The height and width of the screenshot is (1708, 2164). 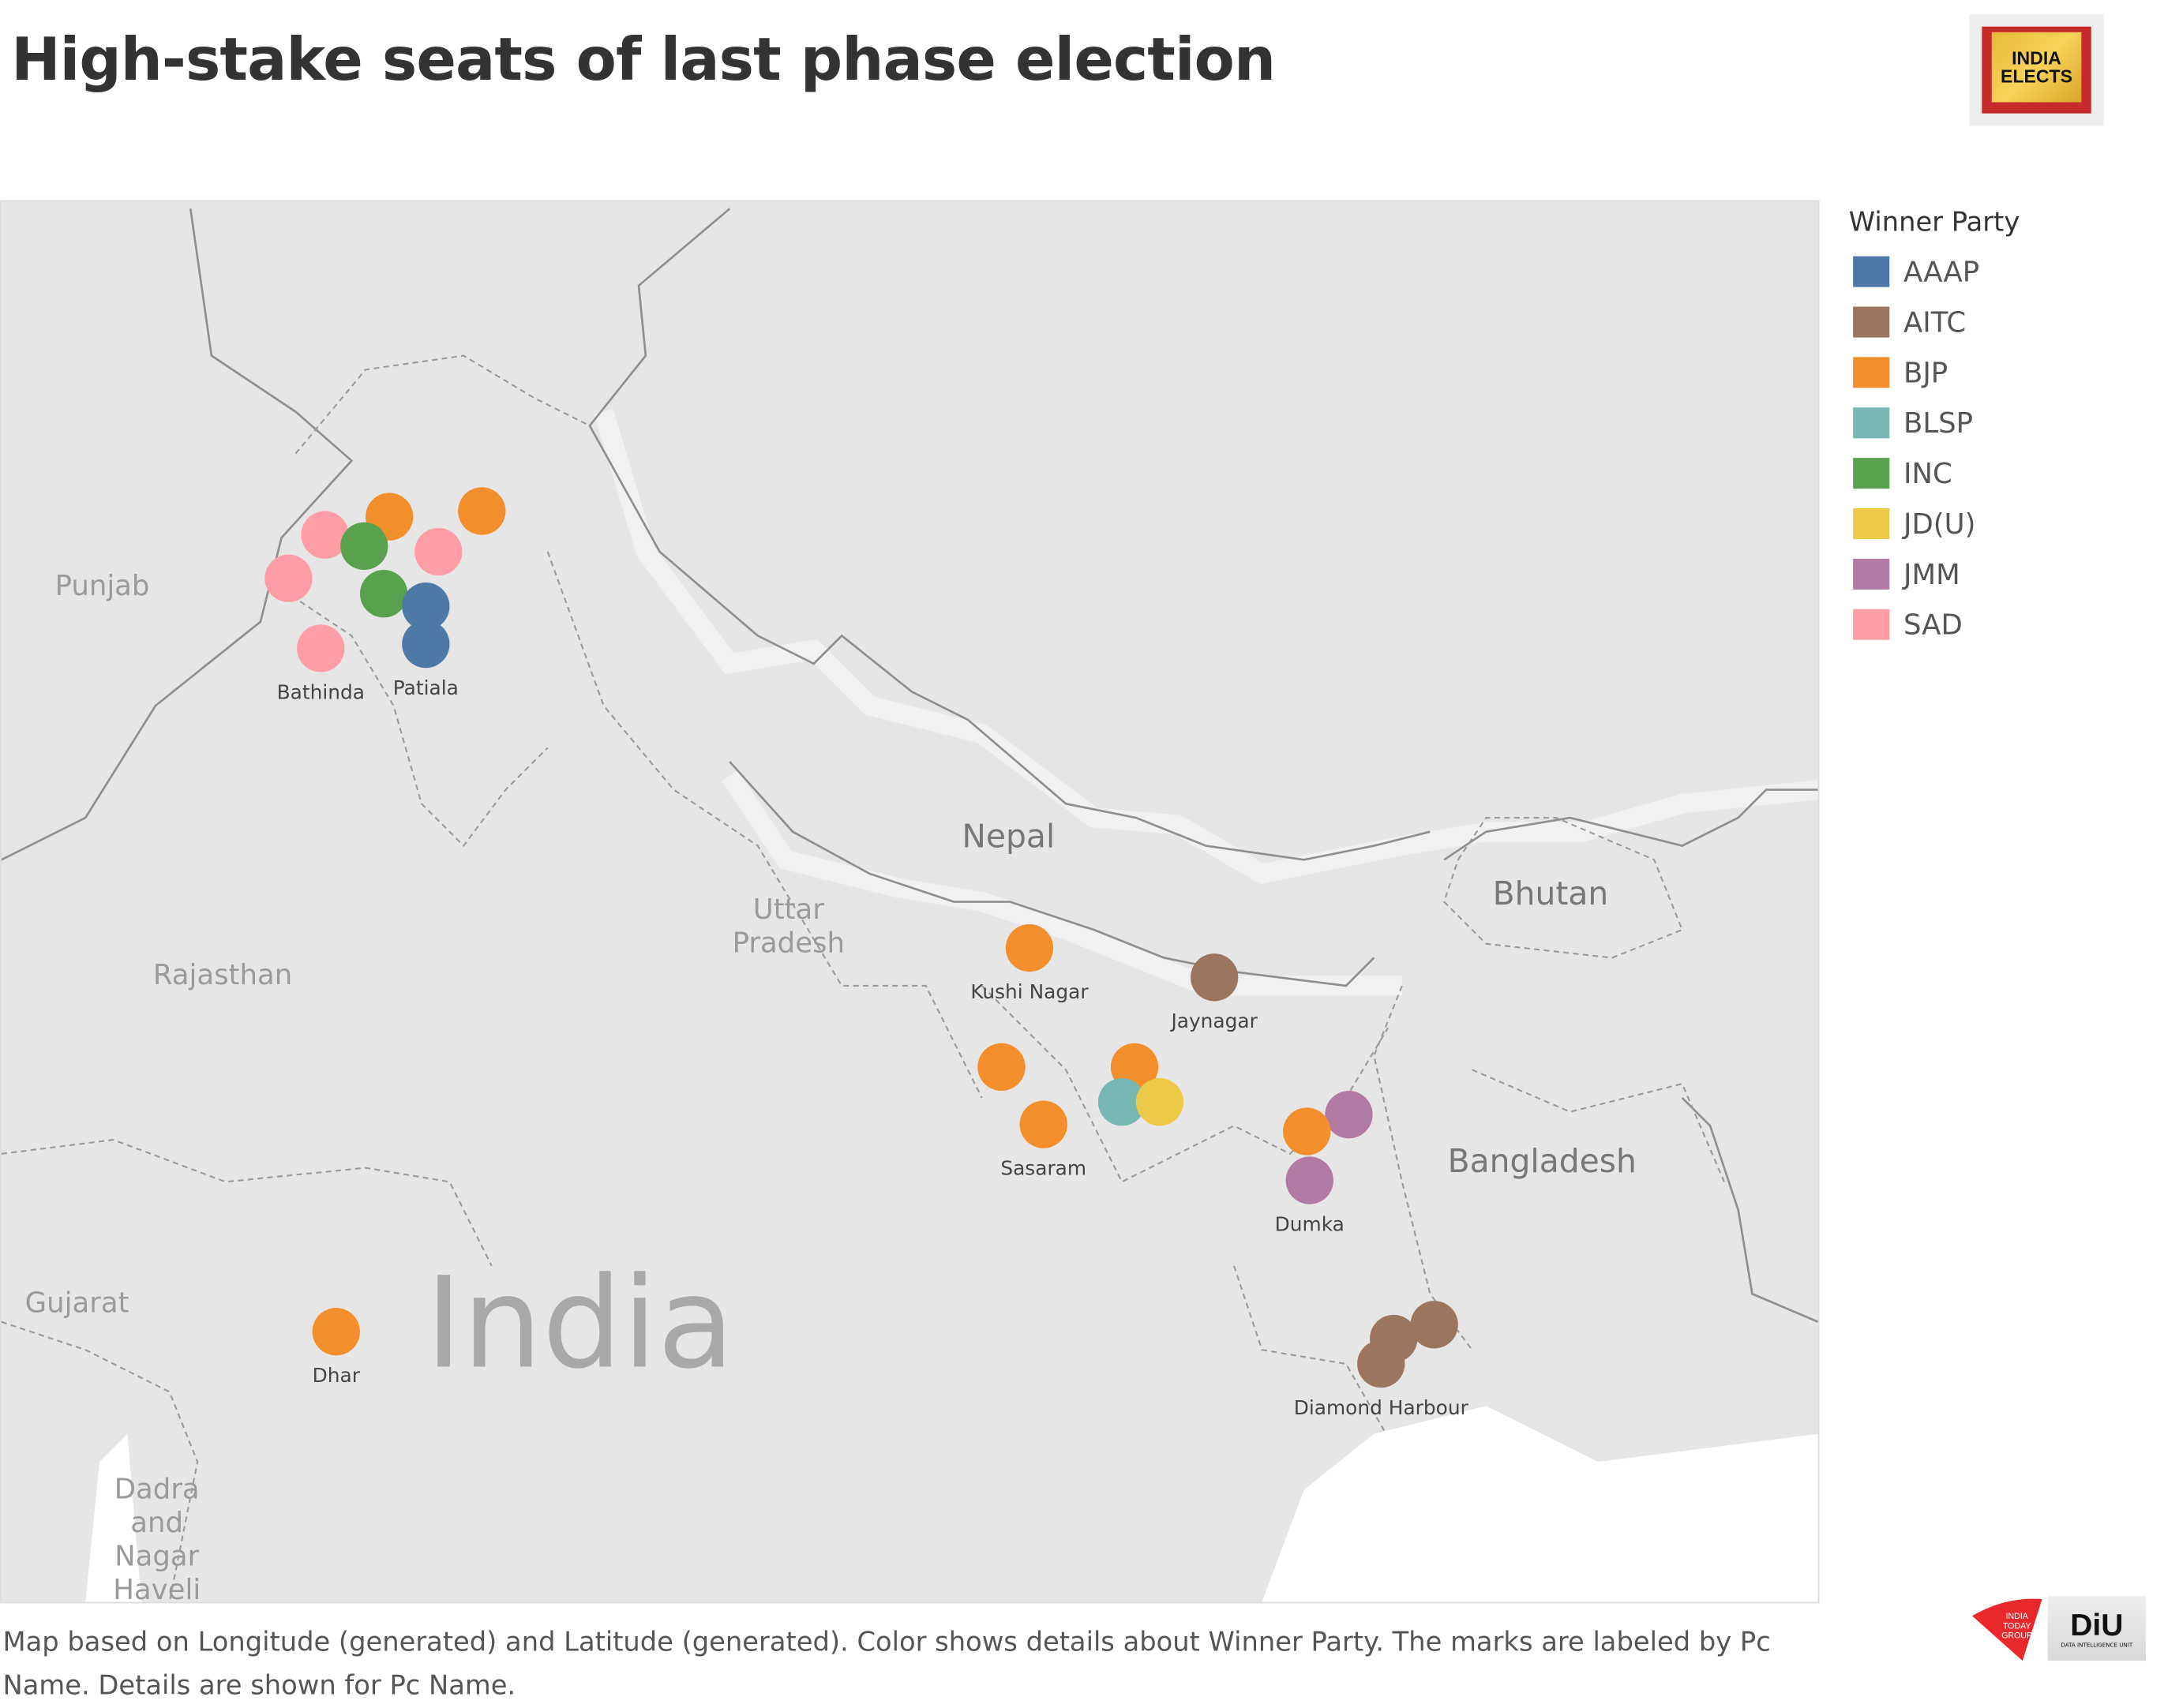 What do you see at coordinates (2017, 1636) in the screenshot?
I see `svg-text: GROUP` at bounding box center [2017, 1636].